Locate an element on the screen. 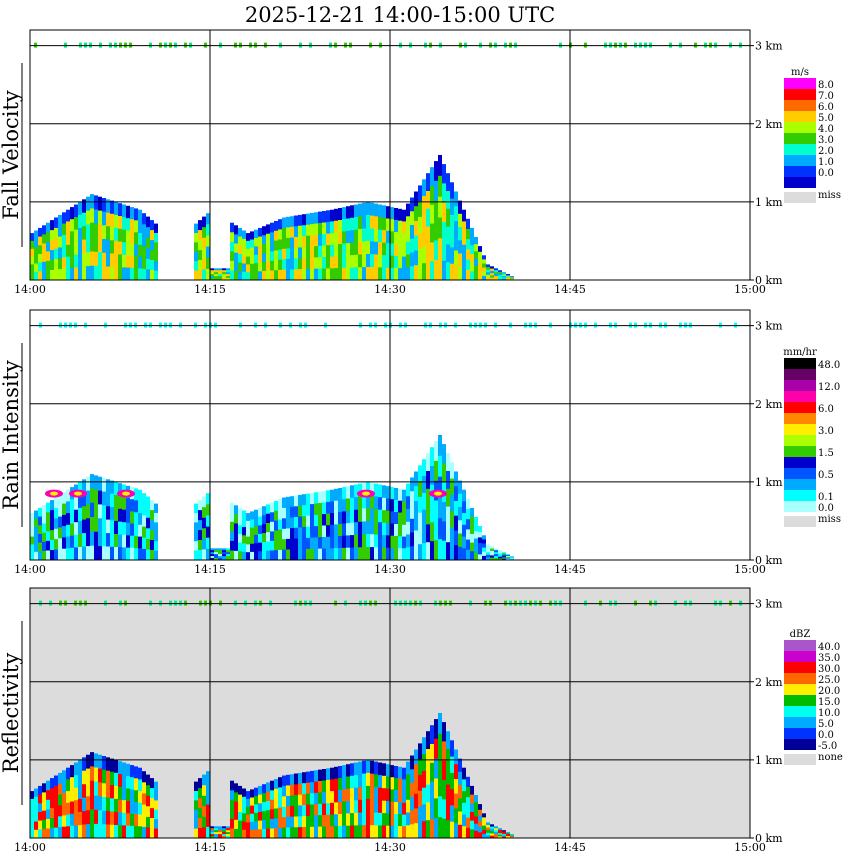  height-tick-label: 1 km is located at coordinates (769, 202).